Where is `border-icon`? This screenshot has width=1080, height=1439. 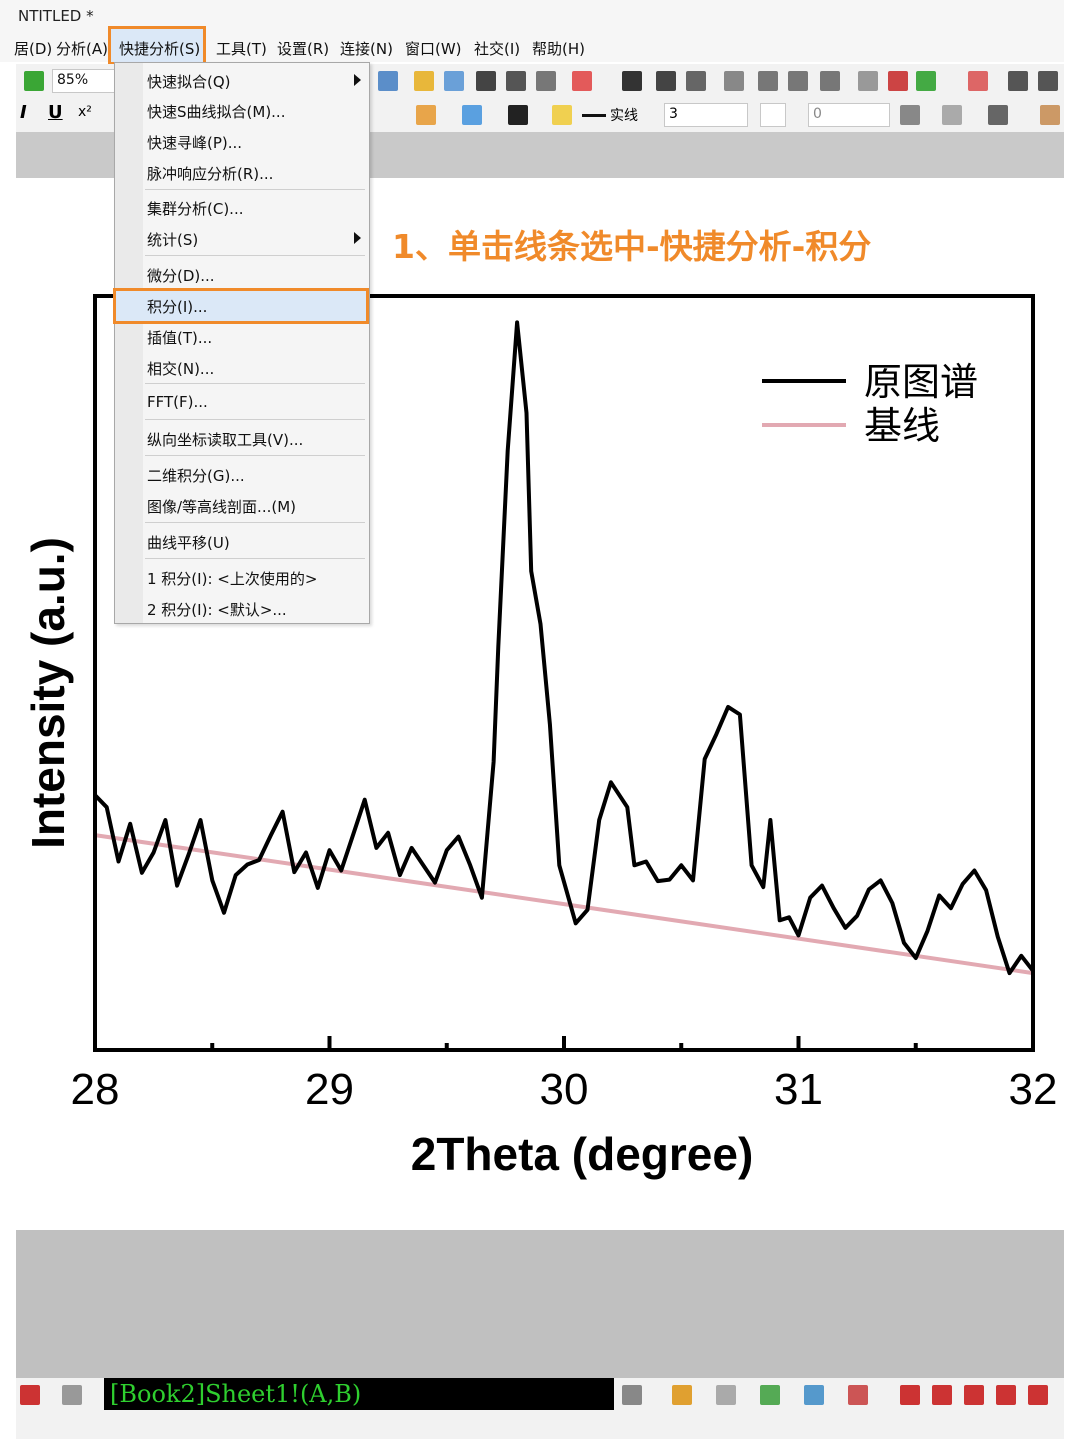 border-icon is located at coordinates (952, 115).